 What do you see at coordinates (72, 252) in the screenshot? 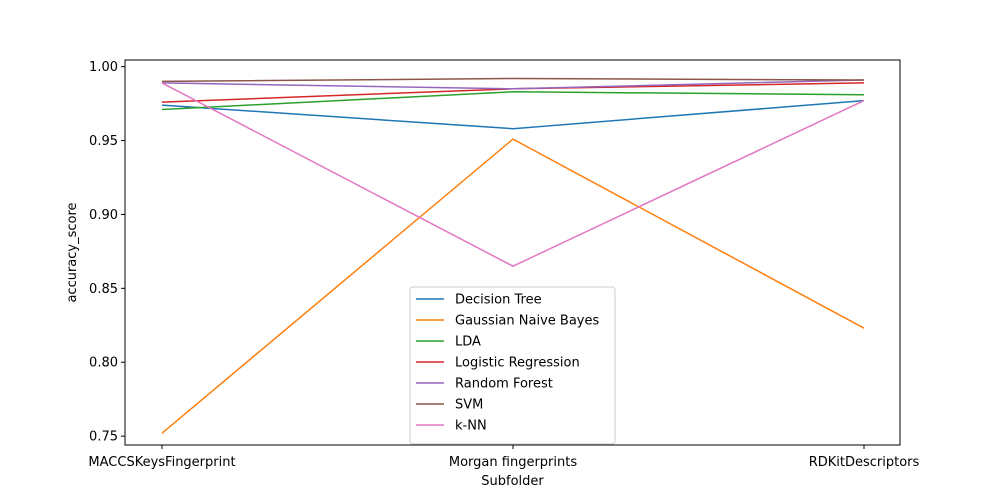
I see `y-axis-label: accuracy_score` at bounding box center [72, 252].